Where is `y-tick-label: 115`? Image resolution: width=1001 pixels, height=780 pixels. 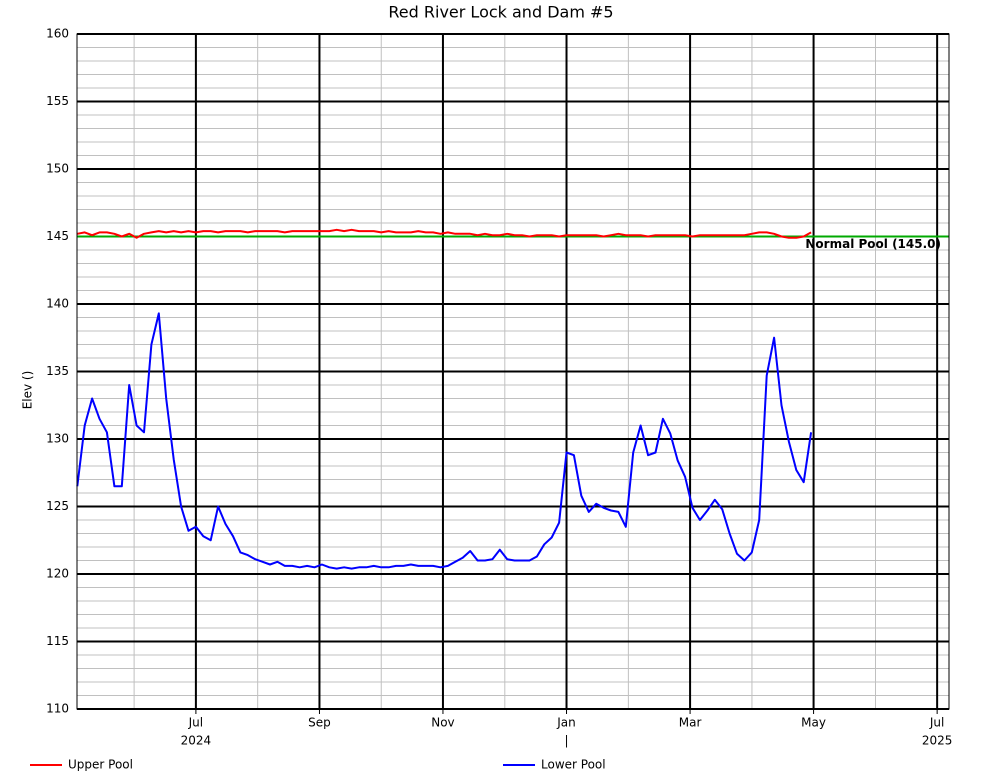 y-tick-label: 115 is located at coordinates (57, 641).